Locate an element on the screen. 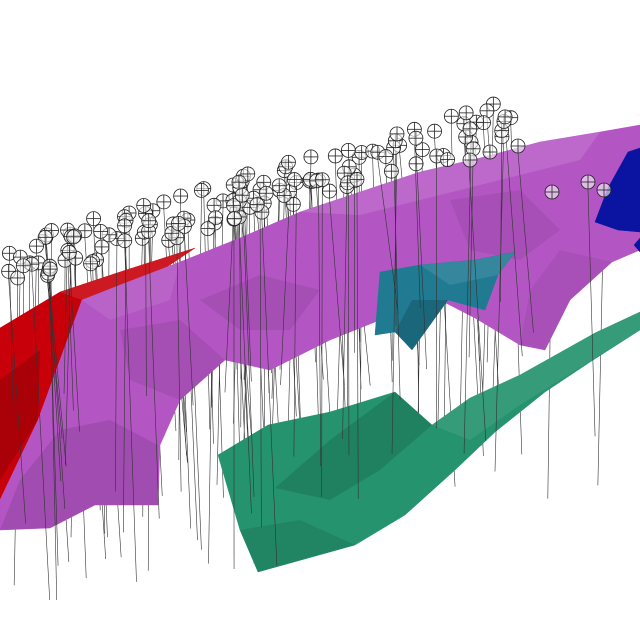 This screenshot has height=640, width=640. teal-orebody is located at coordinates (445, 301).